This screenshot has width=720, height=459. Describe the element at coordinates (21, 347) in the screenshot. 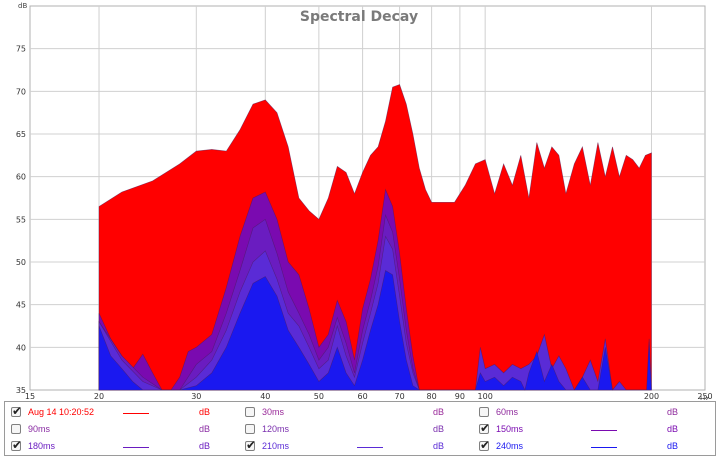

I see `y-tick-label: 40` at that location.